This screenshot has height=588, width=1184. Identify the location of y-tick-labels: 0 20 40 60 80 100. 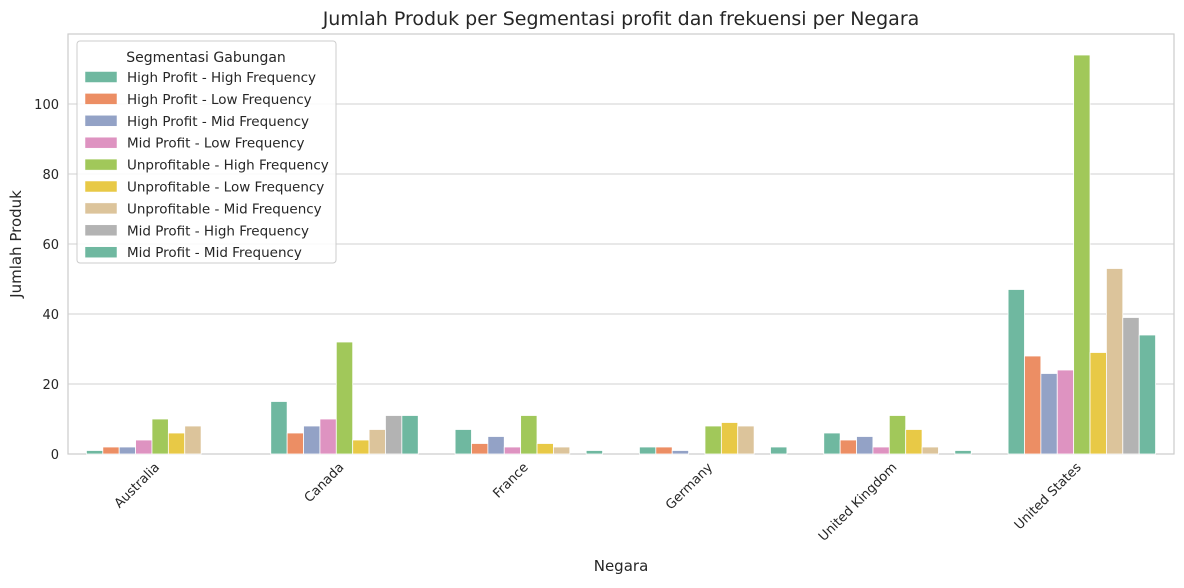
(46, 280).